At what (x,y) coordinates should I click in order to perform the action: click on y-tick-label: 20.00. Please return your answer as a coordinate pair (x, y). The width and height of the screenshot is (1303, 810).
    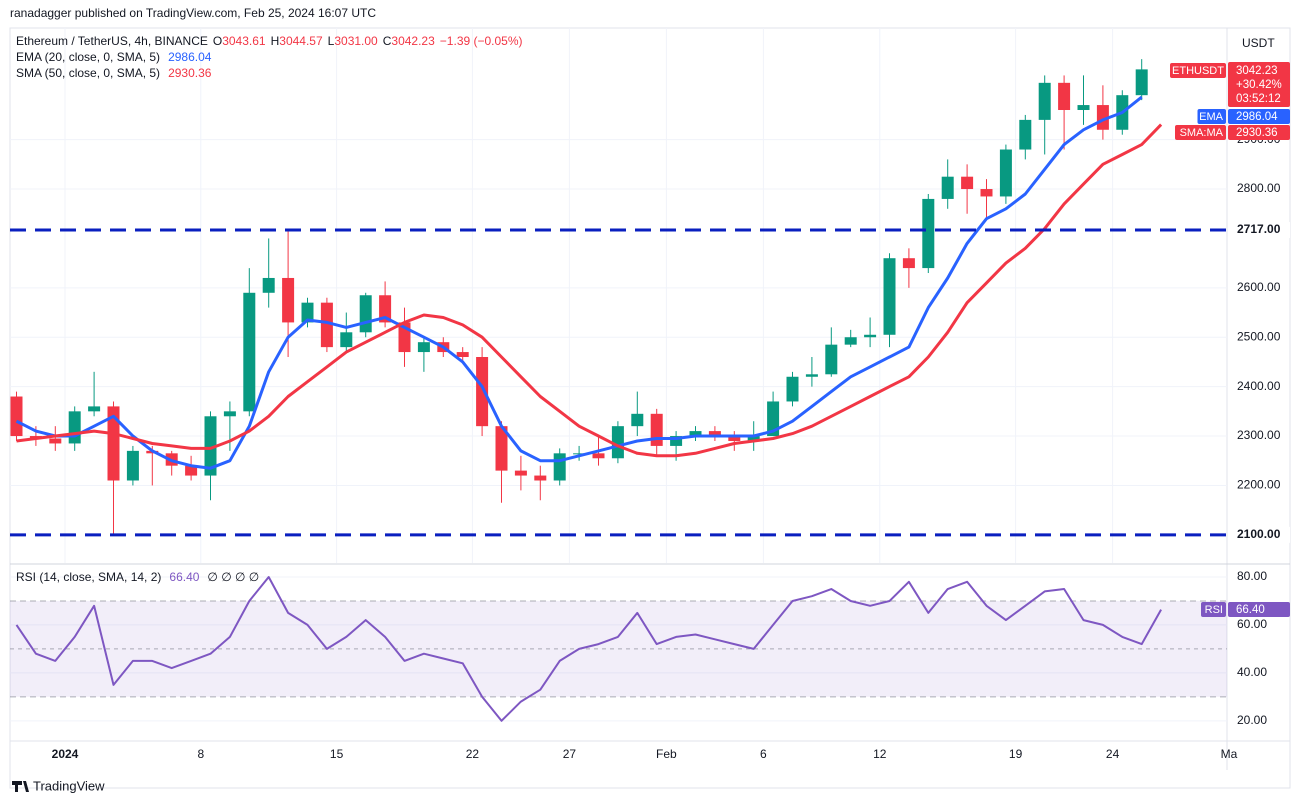
    Looking at the image, I should click on (1252, 720).